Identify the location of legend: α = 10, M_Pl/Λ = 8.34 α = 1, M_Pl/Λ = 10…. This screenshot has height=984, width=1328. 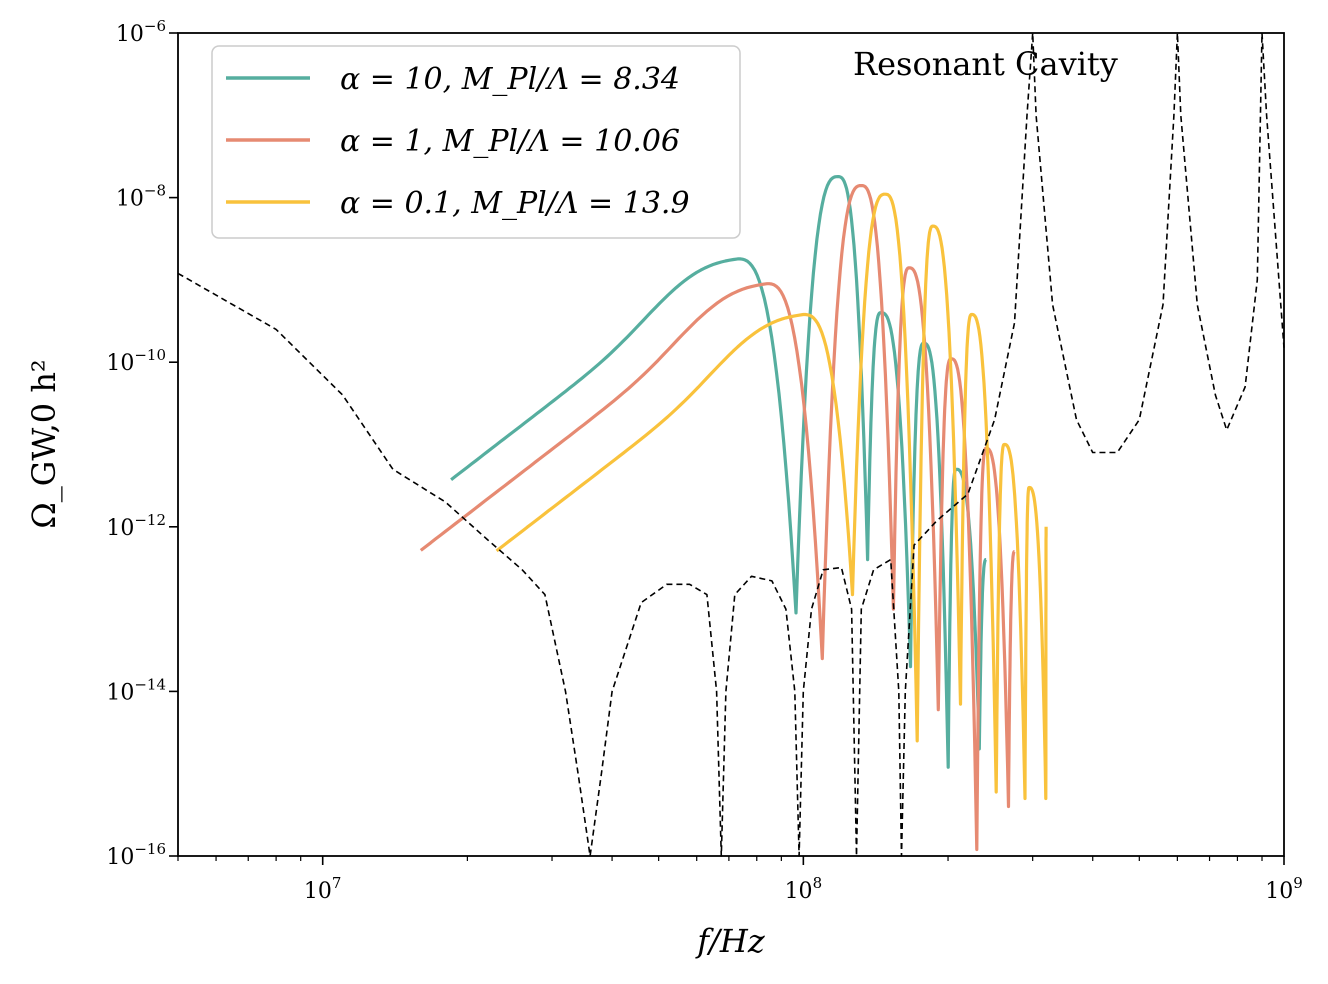
(476, 142).